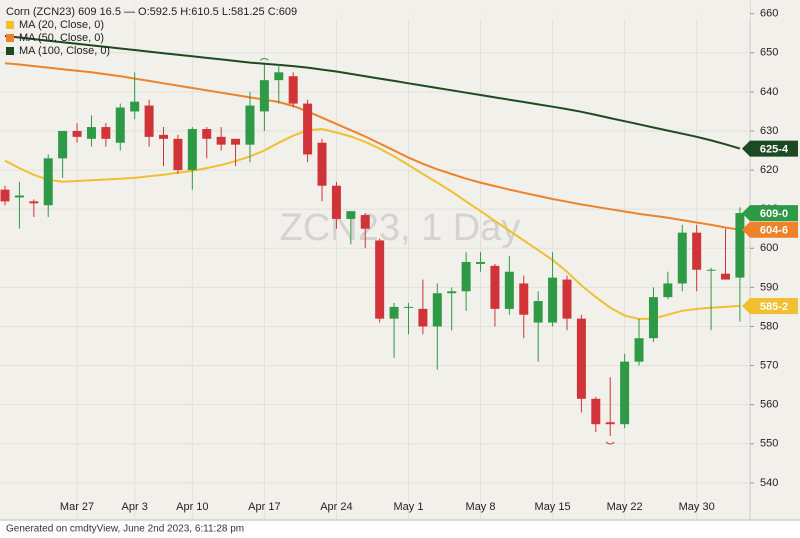 This screenshot has height=538, width=800. I want to click on y-tick-label: 630, so click(769, 131).